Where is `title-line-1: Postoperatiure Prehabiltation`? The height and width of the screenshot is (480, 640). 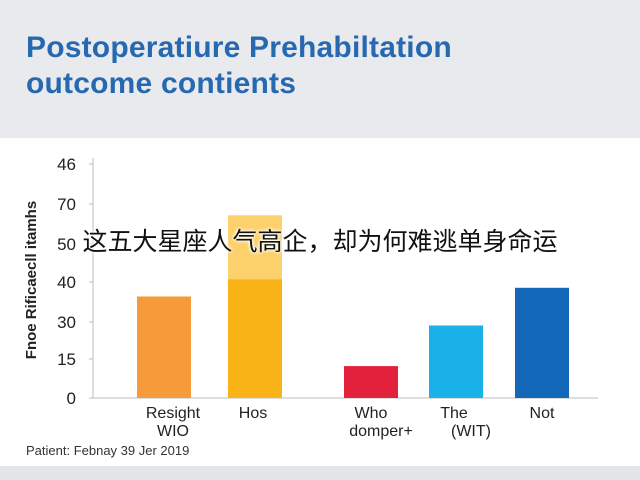
title-line-1: Postoperatiure Prehabiltation is located at coordinates (239, 47).